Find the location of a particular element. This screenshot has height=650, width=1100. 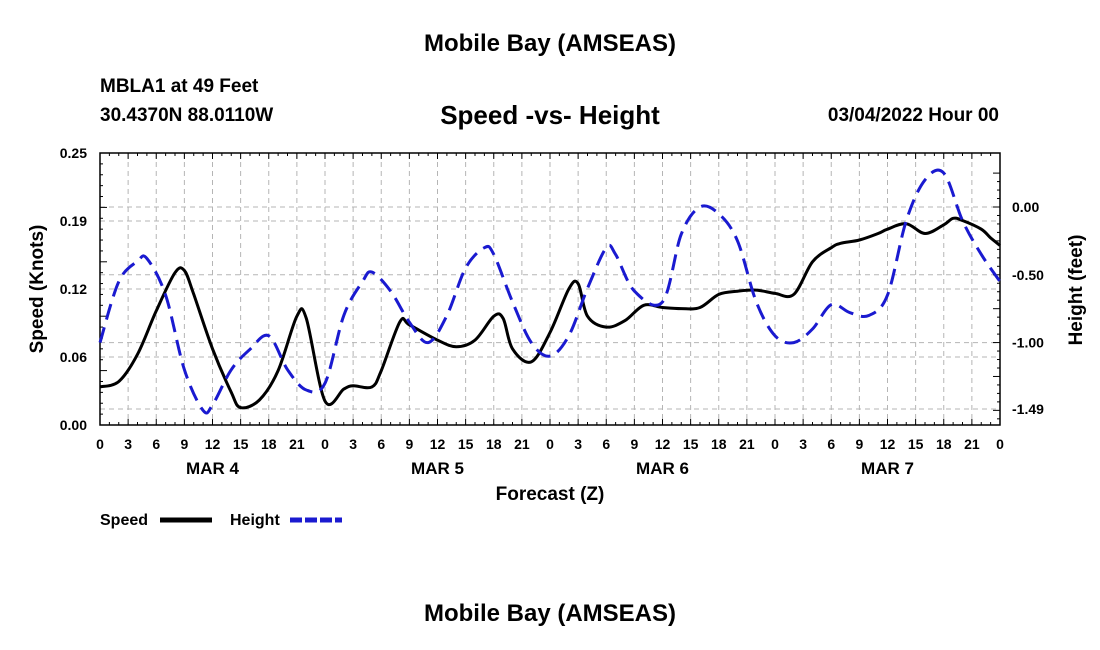

y2-tick-label: -1.49 is located at coordinates (1028, 409).